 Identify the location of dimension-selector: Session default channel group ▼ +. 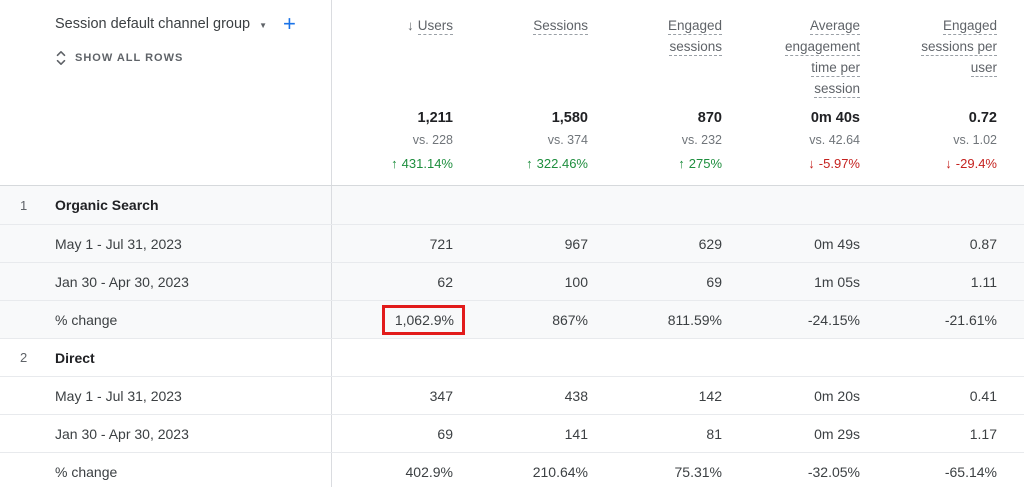
(193, 23).